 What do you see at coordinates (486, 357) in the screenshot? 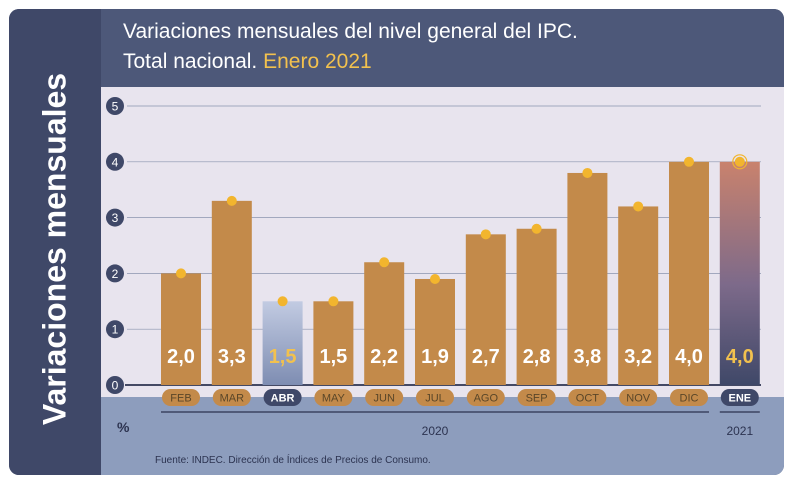
I see `value-label-ago: 2,7` at bounding box center [486, 357].